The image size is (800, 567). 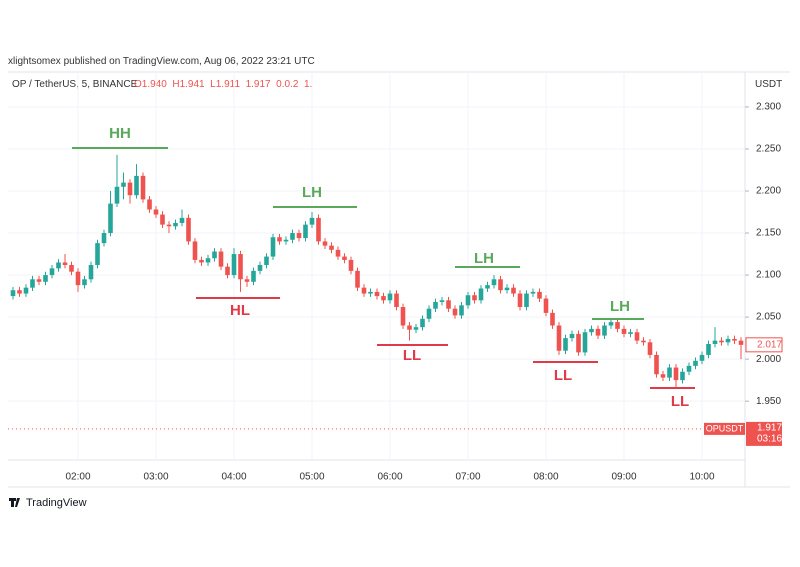 I want to click on price-line-label: 1.917, so click(x=769, y=428).